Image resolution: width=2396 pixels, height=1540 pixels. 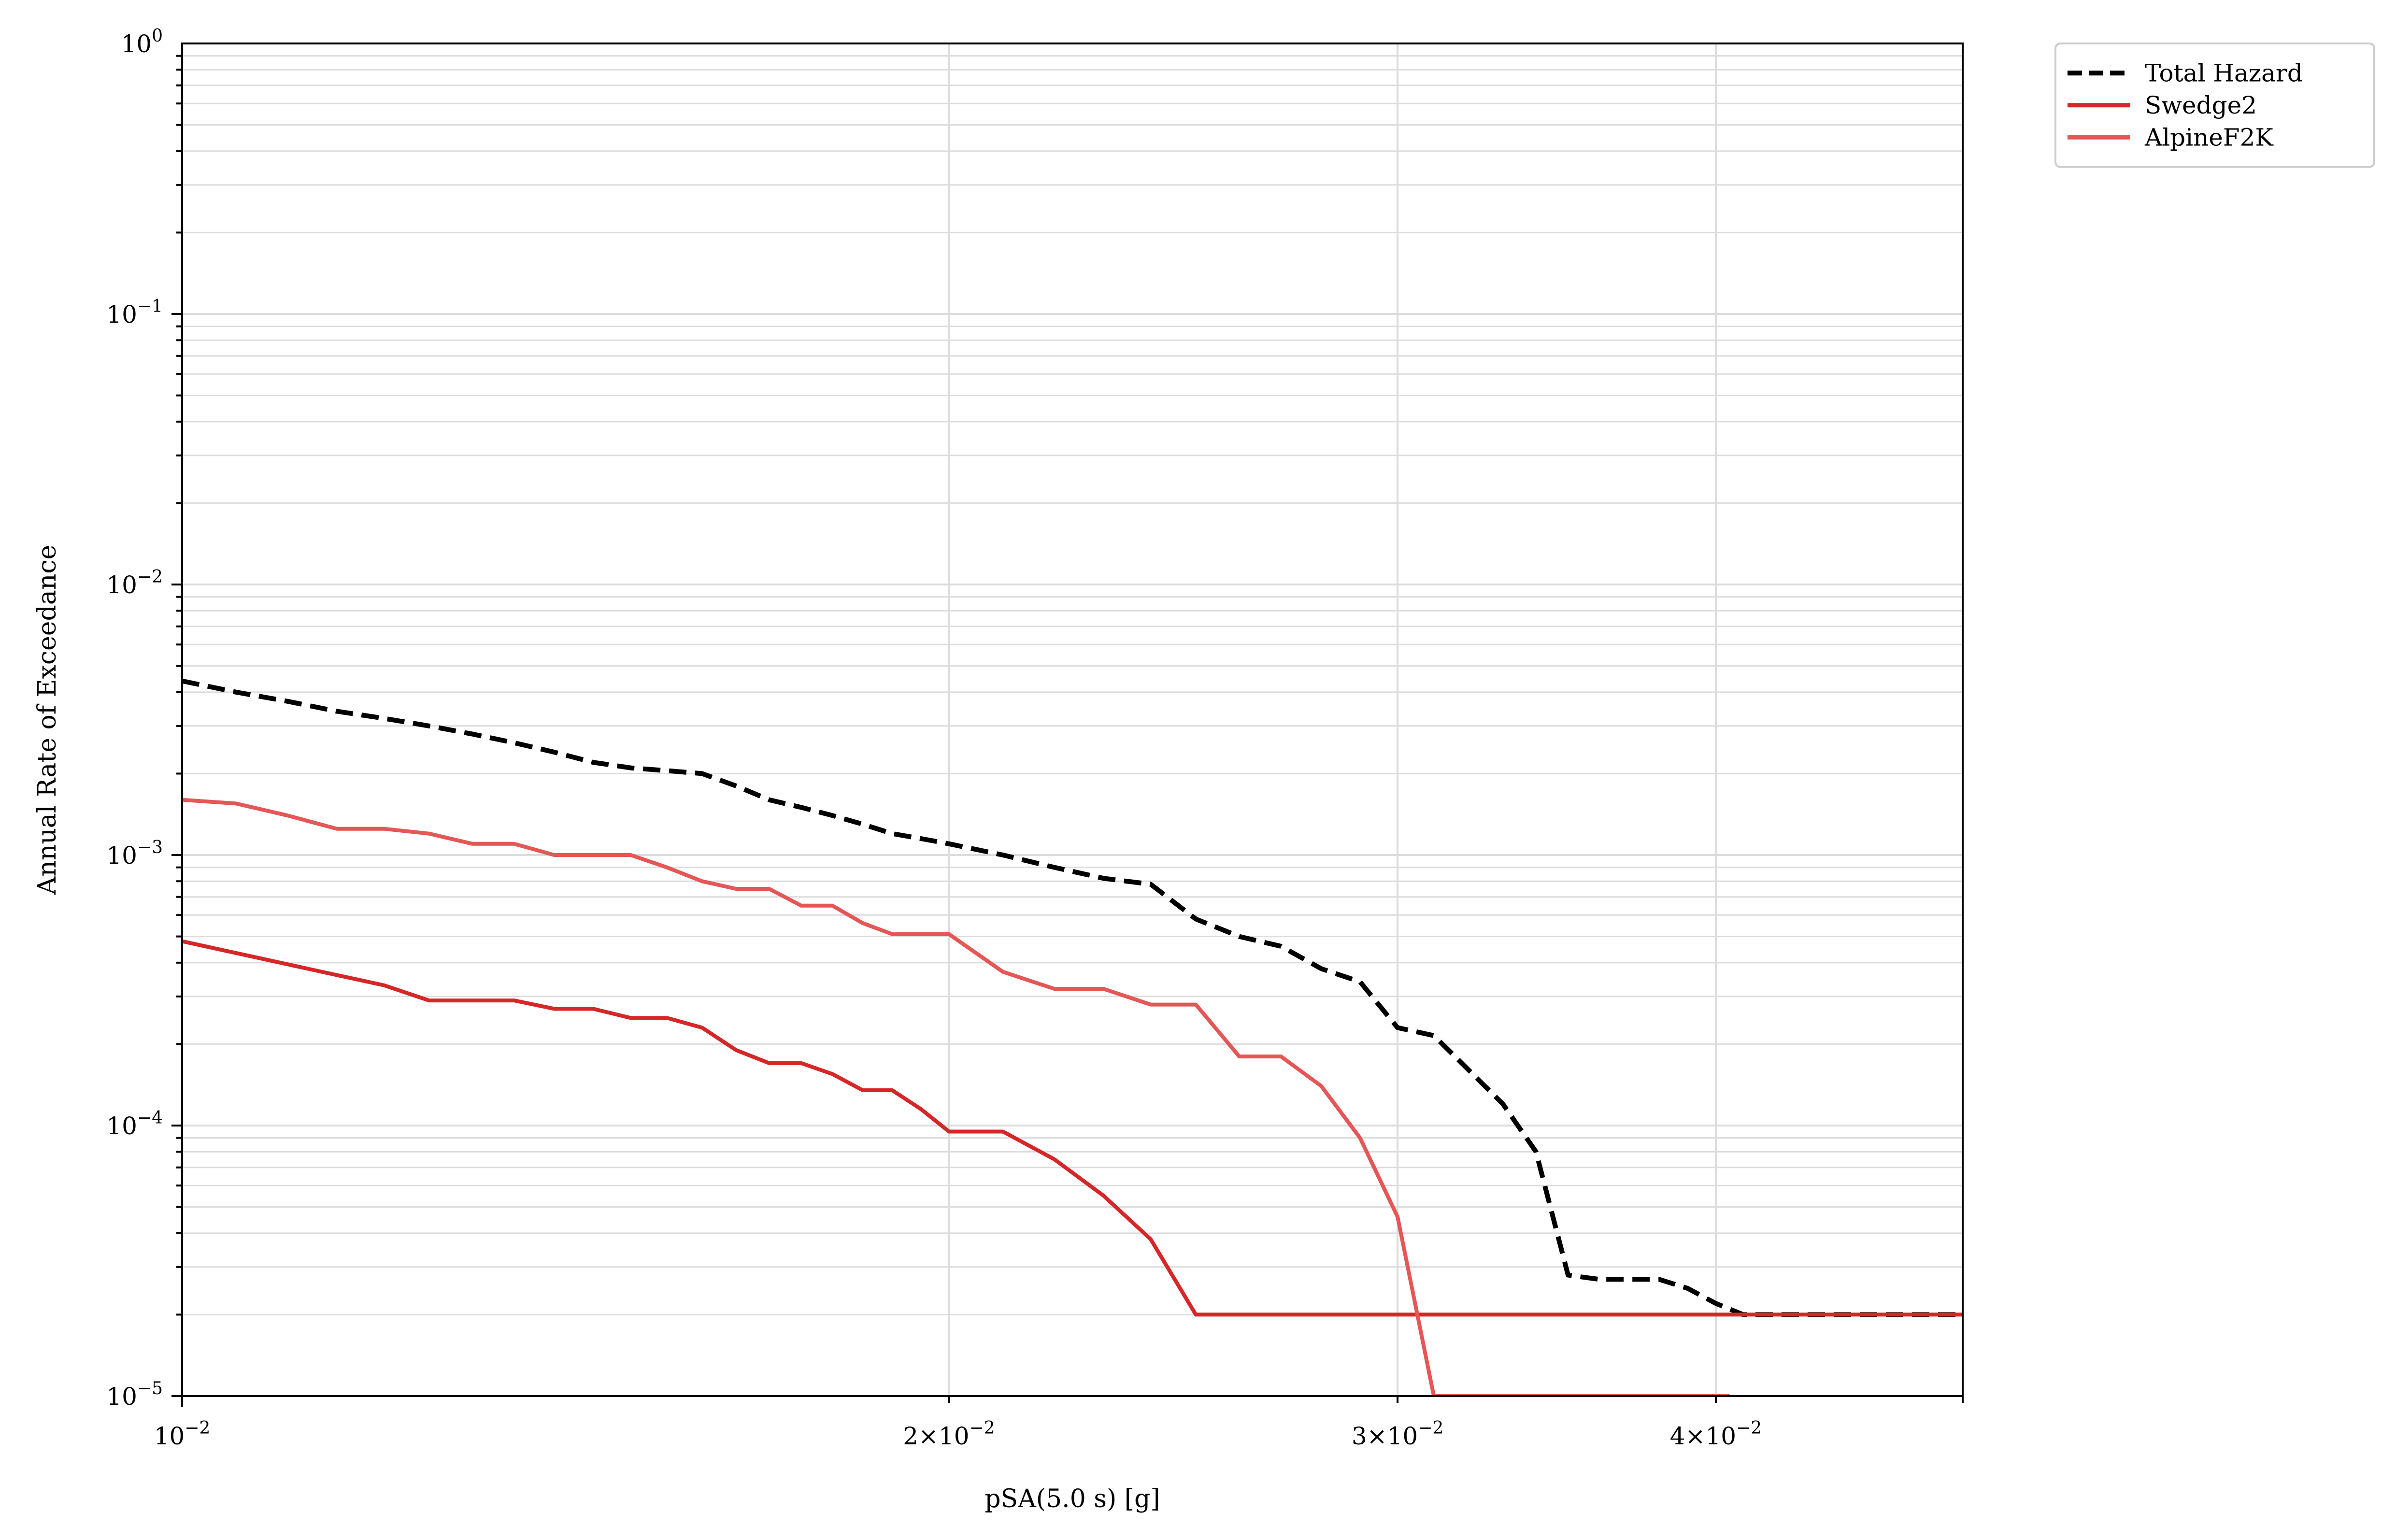 I want to click on legend-label: AlpineF2K, so click(x=2209, y=137).